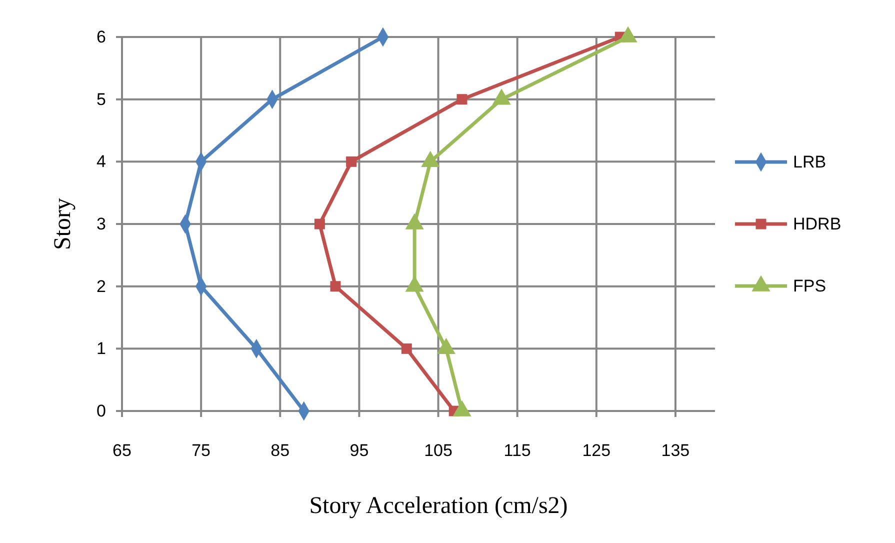  Describe the element at coordinates (809, 286) in the screenshot. I see `legend-label: FPS` at that location.